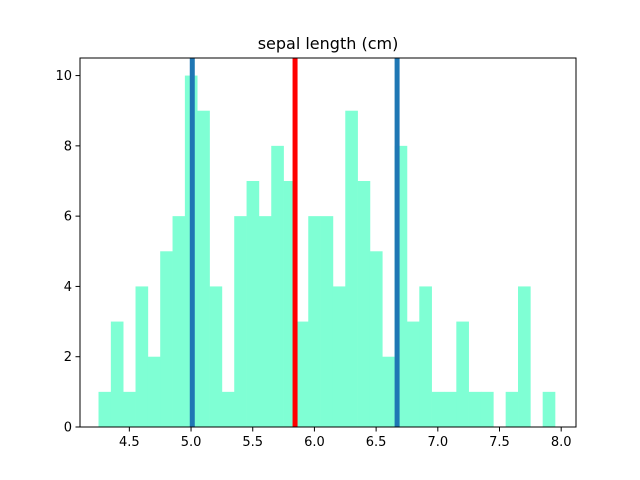 Image resolution: width=640 pixels, height=480 pixels. Describe the element at coordinates (376, 442) in the screenshot. I see `x-tick-label: 6.5` at that location.